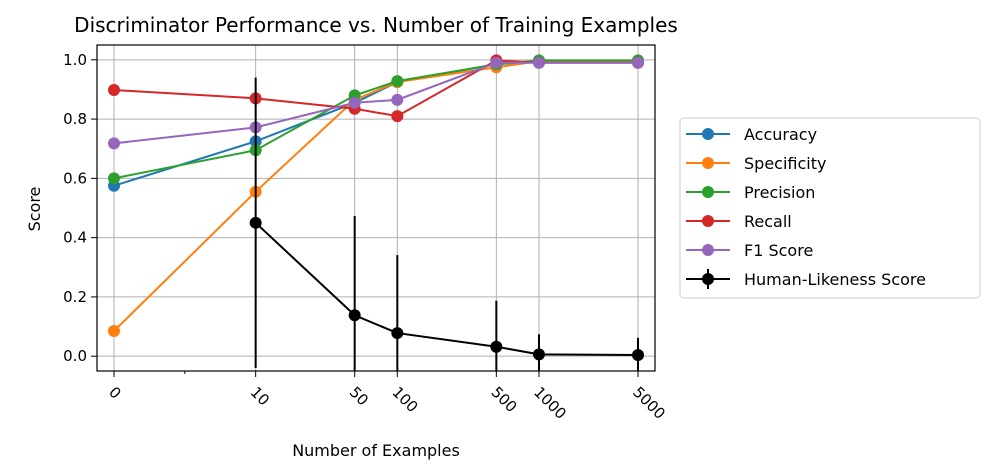 The image size is (994, 474). What do you see at coordinates (75, 60) in the screenshot?
I see `y-tick-label: 1.0` at bounding box center [75, 60].